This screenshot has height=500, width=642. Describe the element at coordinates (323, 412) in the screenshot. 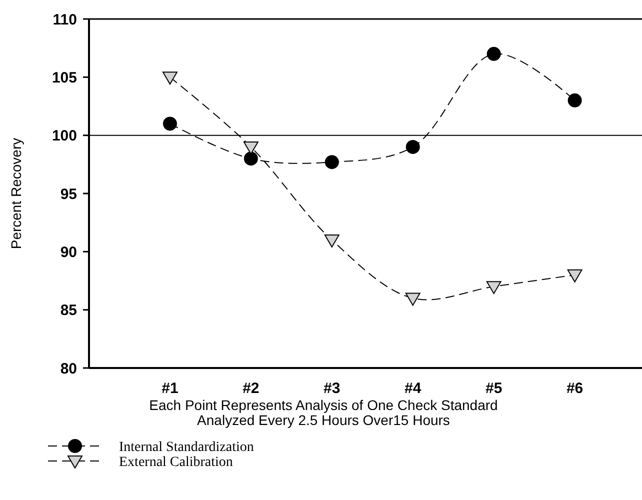

I see `x-axis-title: Each Point Represents Analysis of One Check Standard Analyzed Every 2.5 Hours Over15 Hours` at that location.